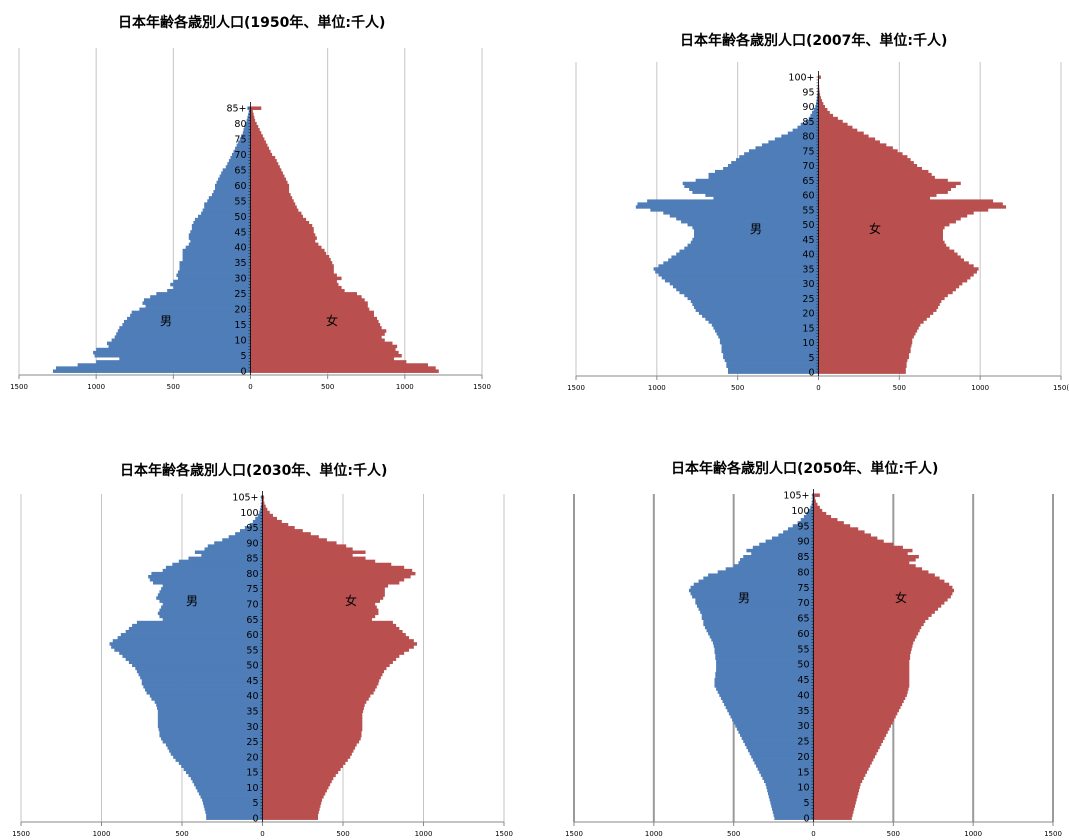  Describe the element at coordinates (252, 589) in the screenshot. I see `y-tick-label: 75` at that location.